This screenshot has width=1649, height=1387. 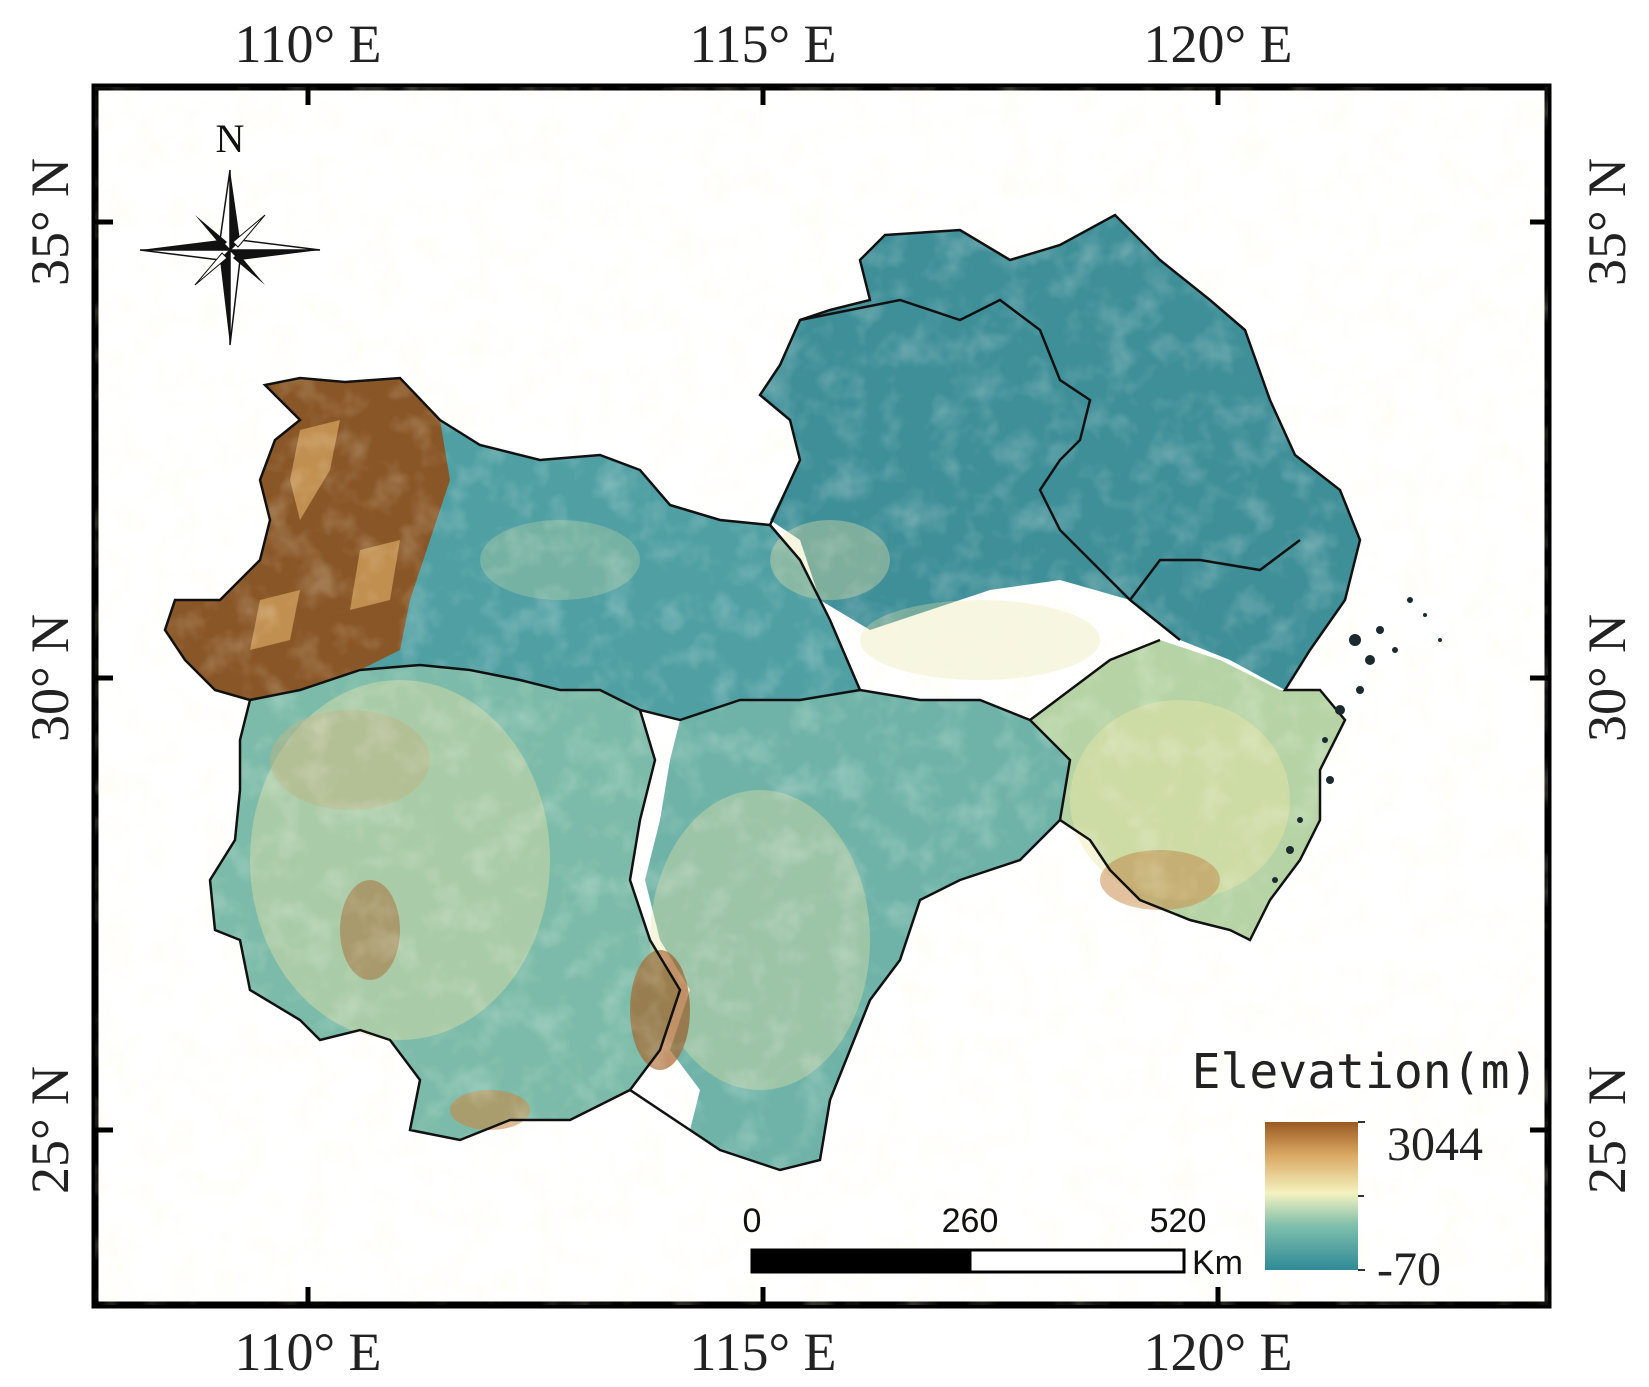 I want to click on coastal-islands, so click(x=1357, y=740).